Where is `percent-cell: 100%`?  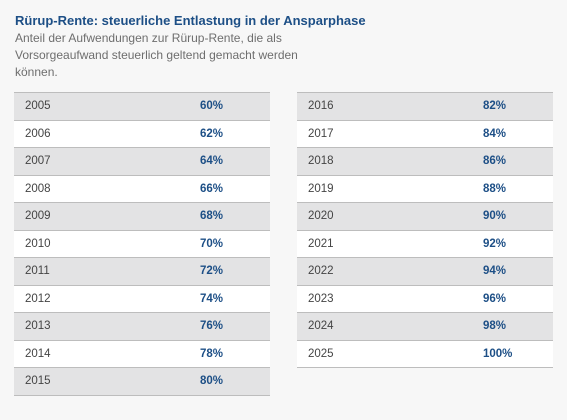
percent-cell: 100% is located at coordinates (498, 353).